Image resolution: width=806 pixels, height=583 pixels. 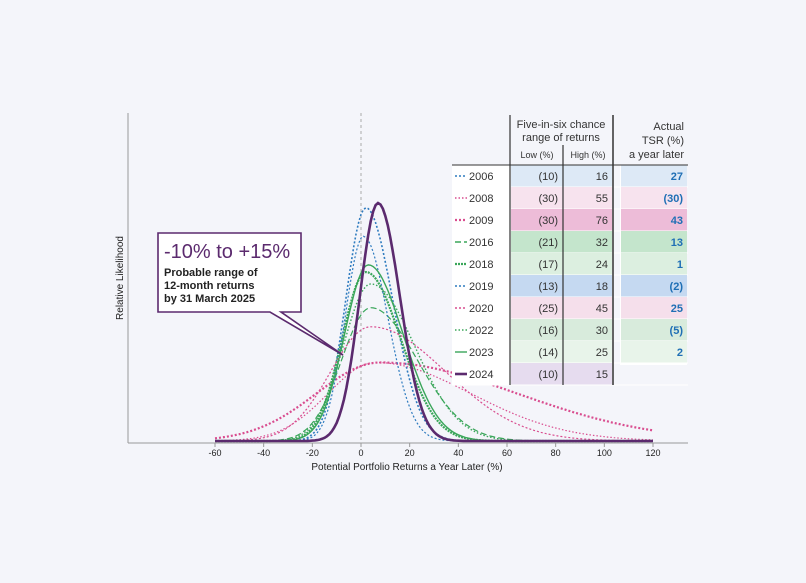 I want to click on callout-box, so click(x=250, y=294).